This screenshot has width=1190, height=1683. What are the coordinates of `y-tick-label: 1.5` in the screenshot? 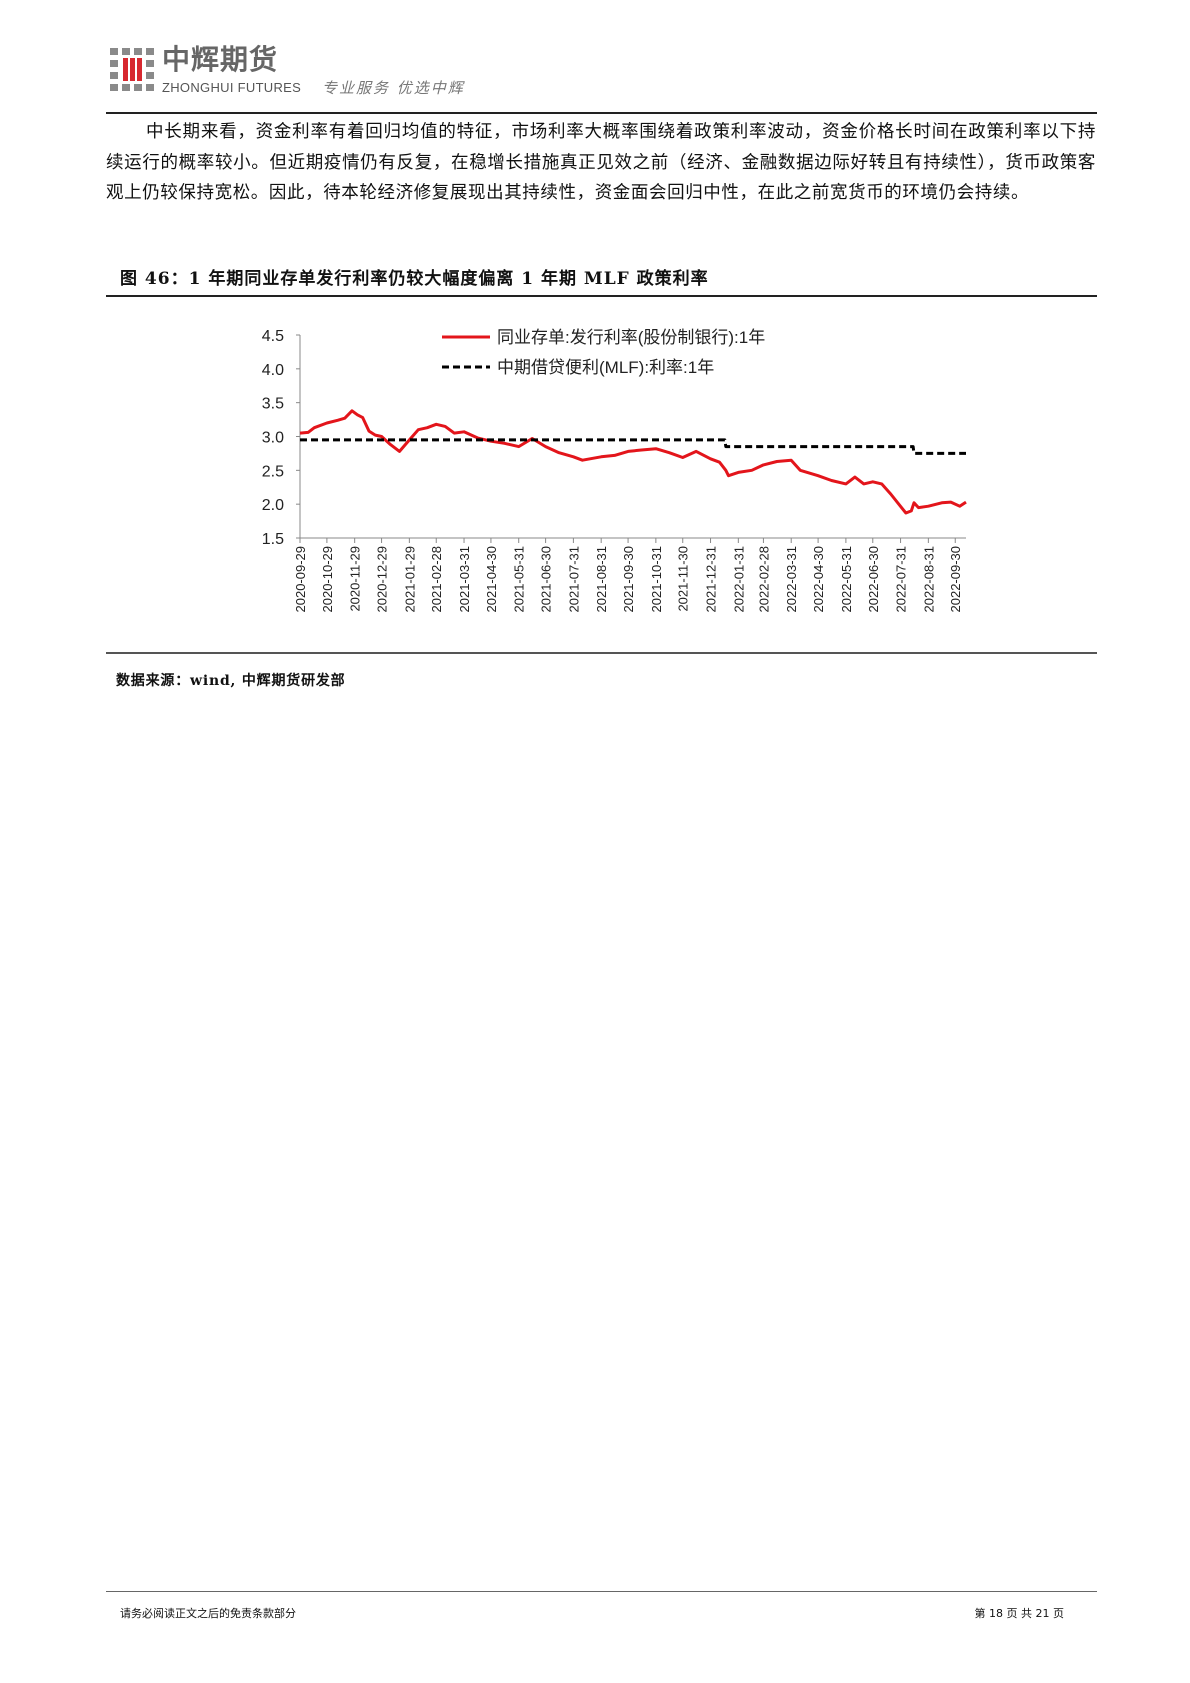 It's located at (273, 539).